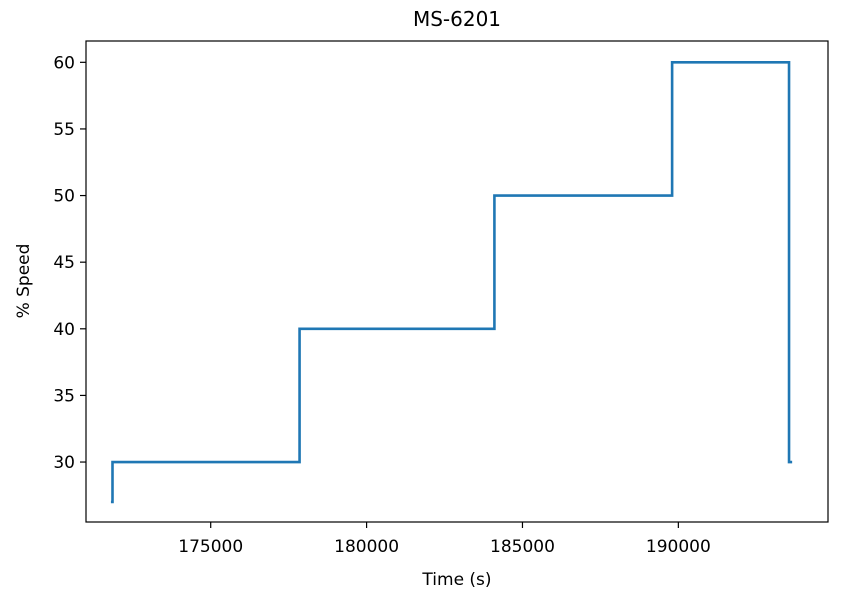 The image size is (842, 595). Describe the element at coordinates (64, 197) in the screenshot. I see `y-tick-label: 50` at that location.